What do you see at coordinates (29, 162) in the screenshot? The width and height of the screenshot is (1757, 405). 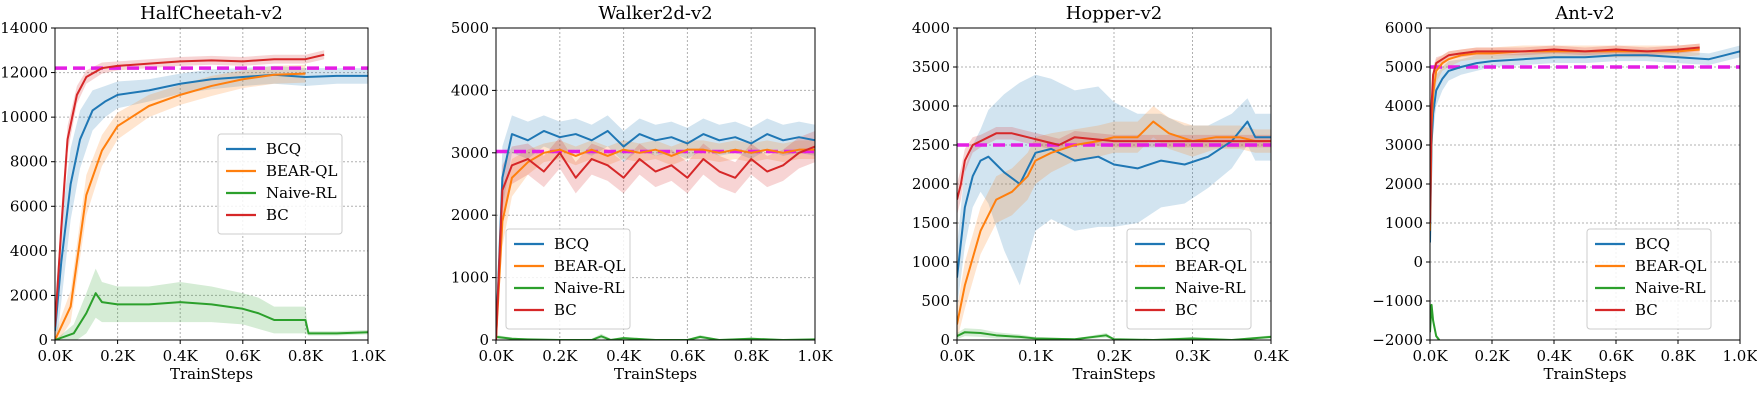 I see `y-tick-label-4: 8000` at bounding box center [29, 162].